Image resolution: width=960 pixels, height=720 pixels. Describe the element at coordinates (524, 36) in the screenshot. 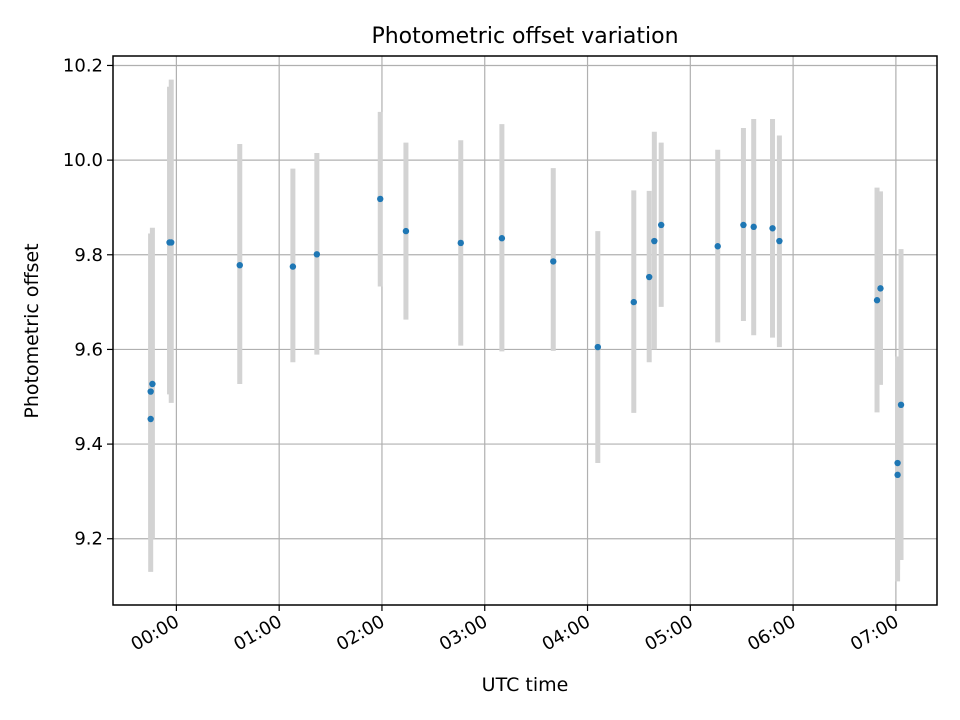

I see `chart-title: Photometric offset variation` at that location.